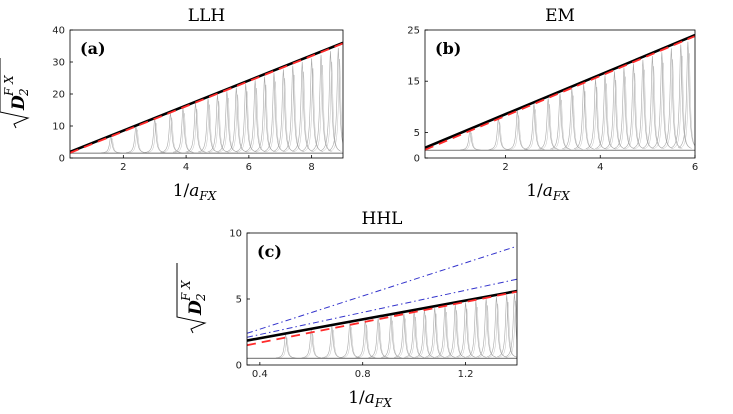 This screenshot has height=414, width=733. I want to click on reference-line-blue-dashdot, so click(382, 308).